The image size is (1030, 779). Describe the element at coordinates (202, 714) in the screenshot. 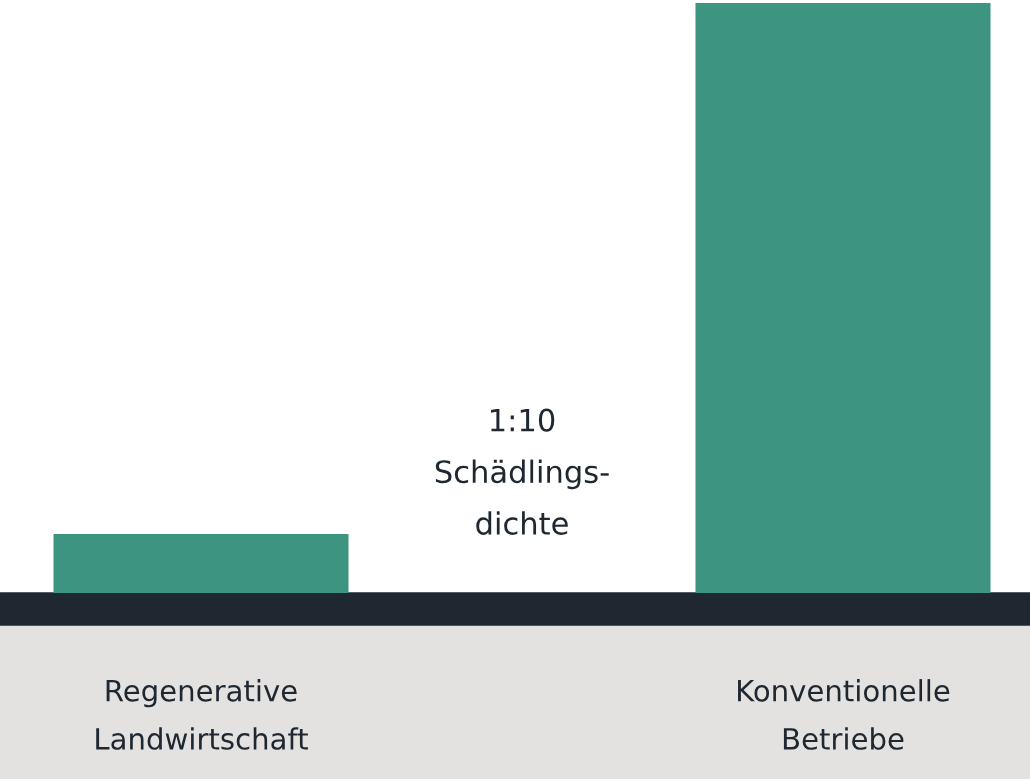

I see `x-tick-label: Regenerative Landwirtschaft` at that location.